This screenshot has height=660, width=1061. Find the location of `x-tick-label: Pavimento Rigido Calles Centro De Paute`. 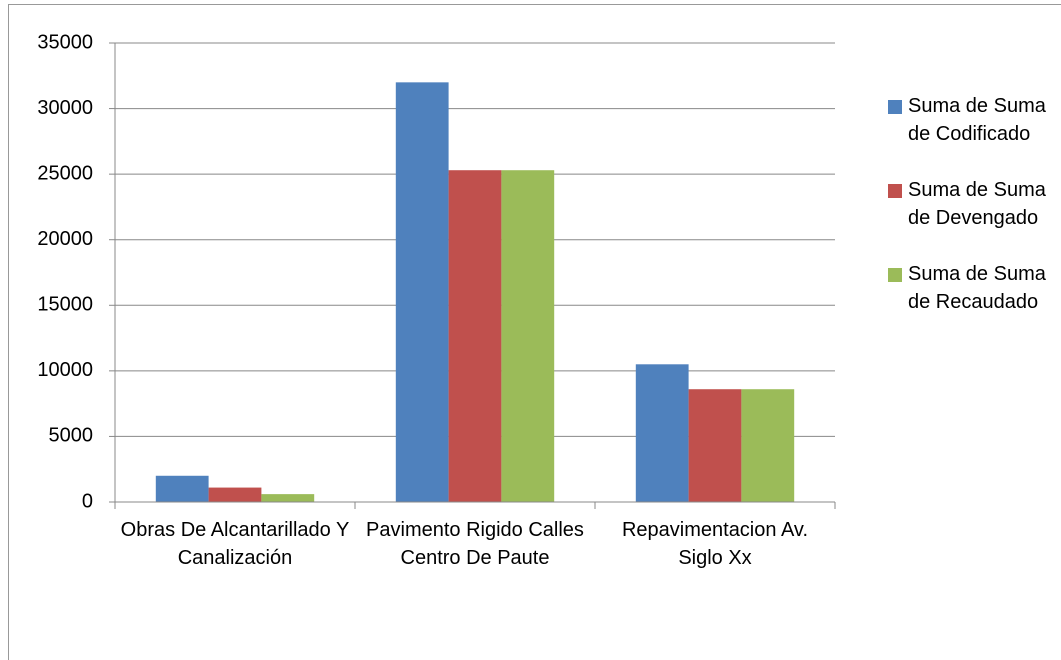

x-tick-label: Pavimento Rigido Calles Centro De Paute is located at coordinates (475, 544).